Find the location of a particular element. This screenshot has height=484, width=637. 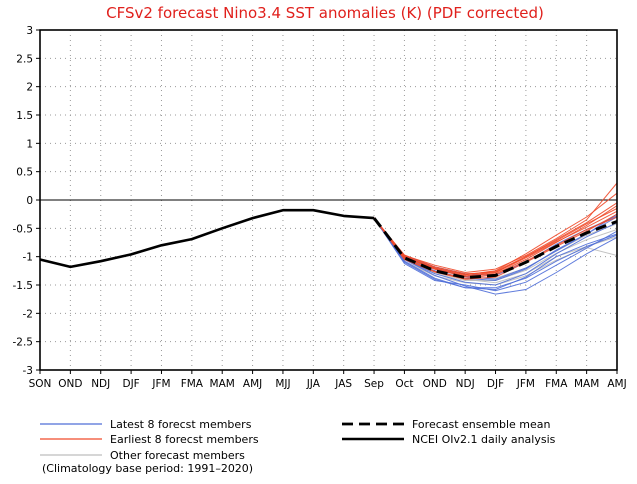

y-tick-label: -2.5 is located at coordinates (23, 343).